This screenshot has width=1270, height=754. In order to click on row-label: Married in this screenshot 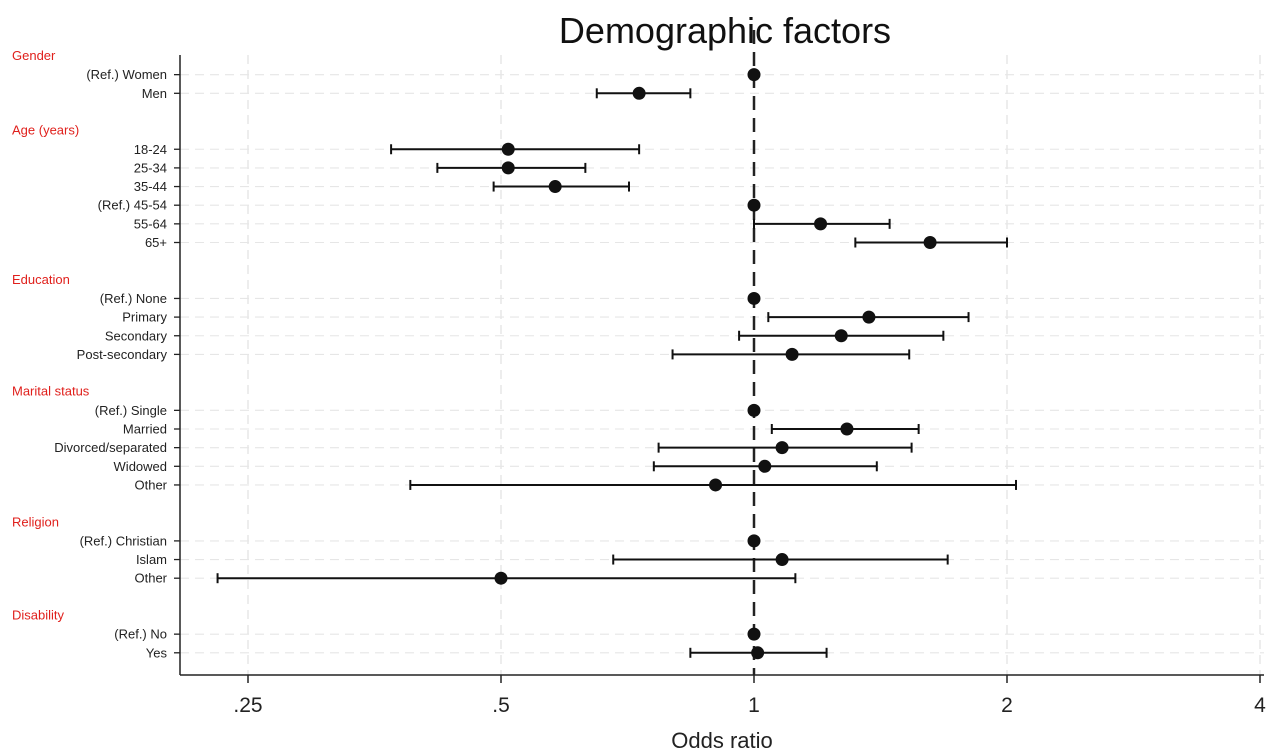, I will do `click(145, 429)`.